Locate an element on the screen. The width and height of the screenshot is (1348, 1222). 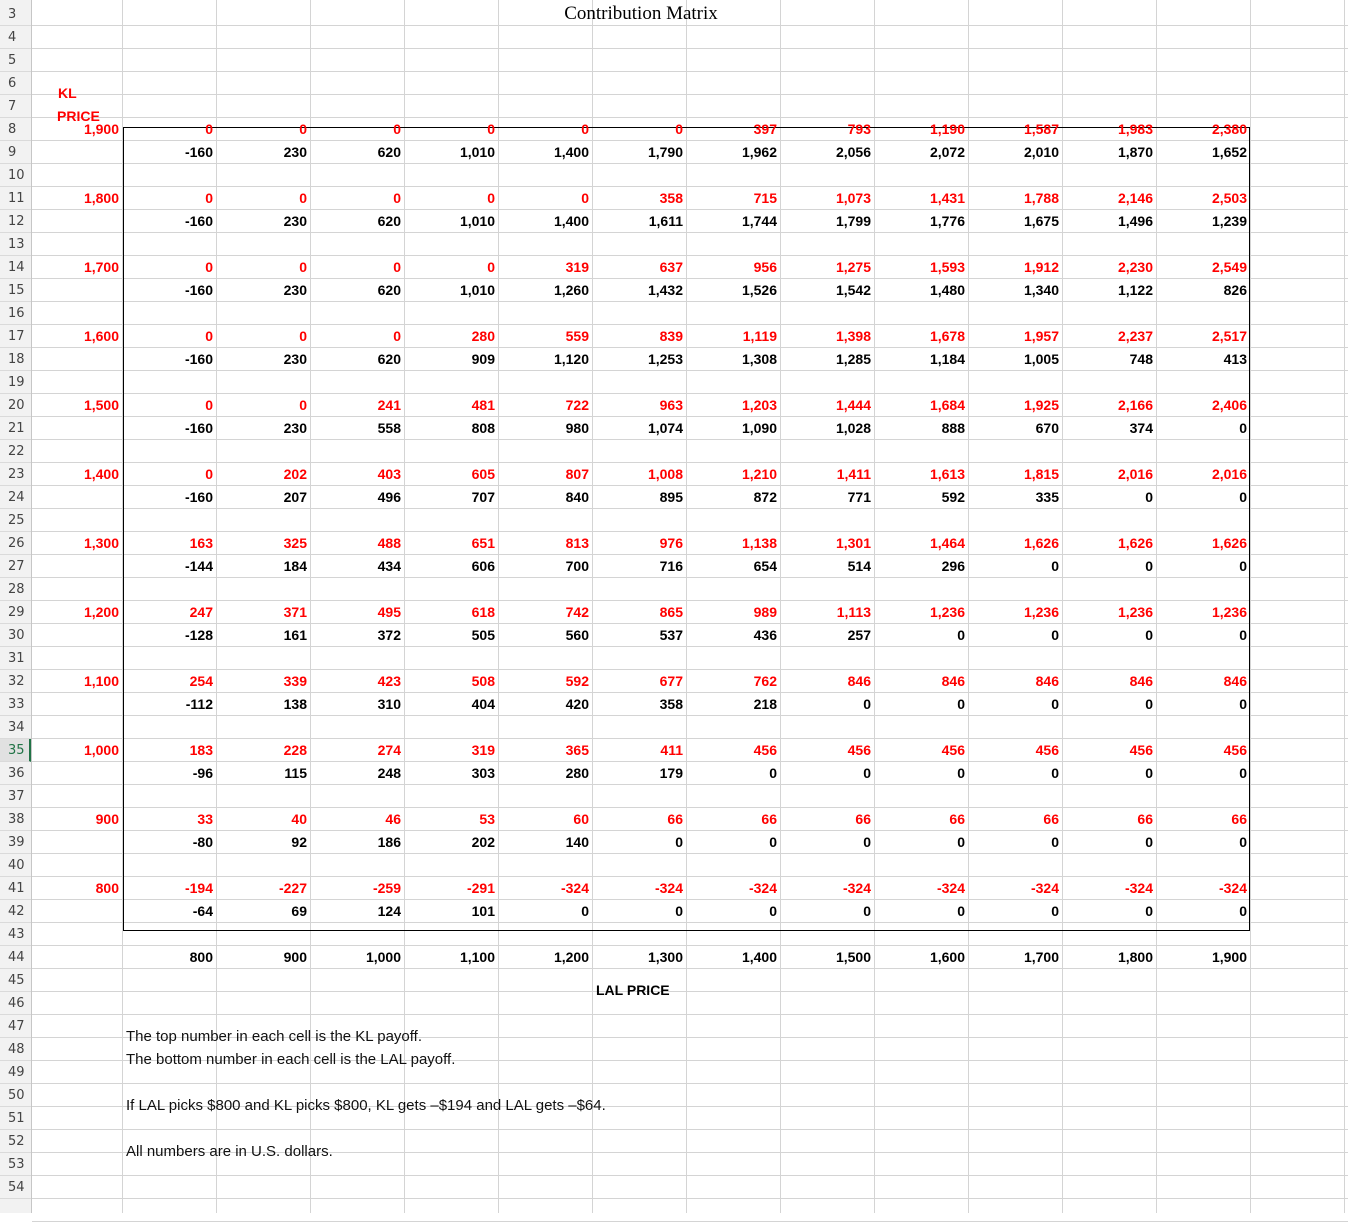
kl-payoff-cell: 715 is located at coordinates (765, 198).